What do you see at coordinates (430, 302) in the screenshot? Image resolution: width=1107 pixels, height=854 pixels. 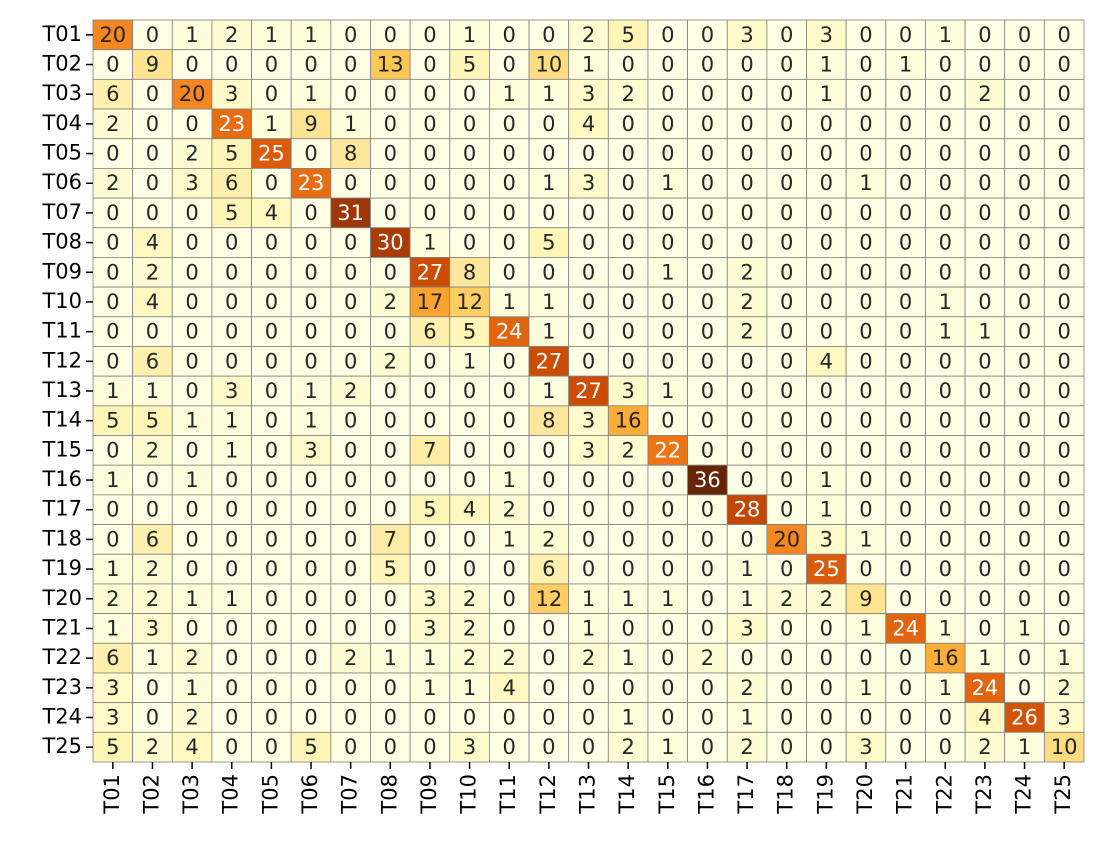 I see `heatmap-cell-value: 17` at bounding box center [430, 302].